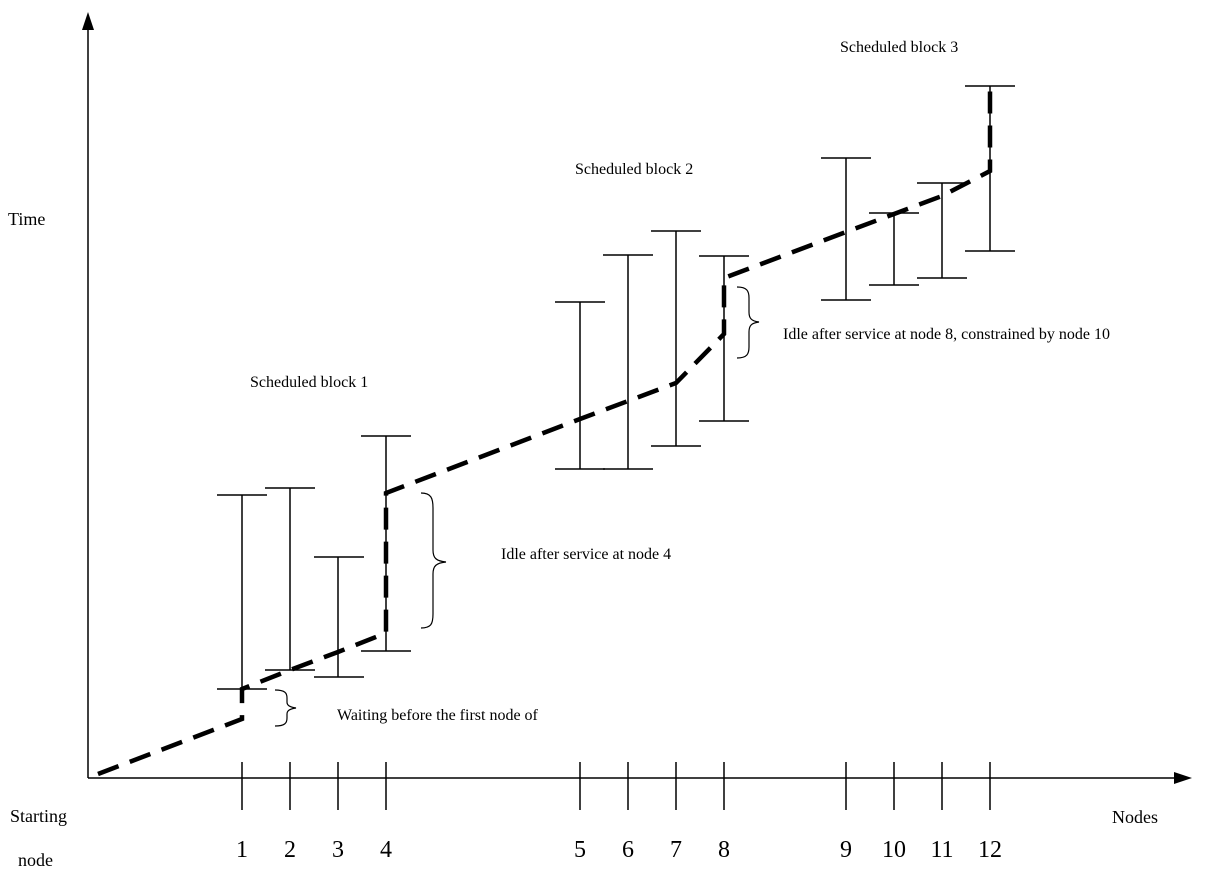  I want to click on node-label: 11, so click(941, 850).